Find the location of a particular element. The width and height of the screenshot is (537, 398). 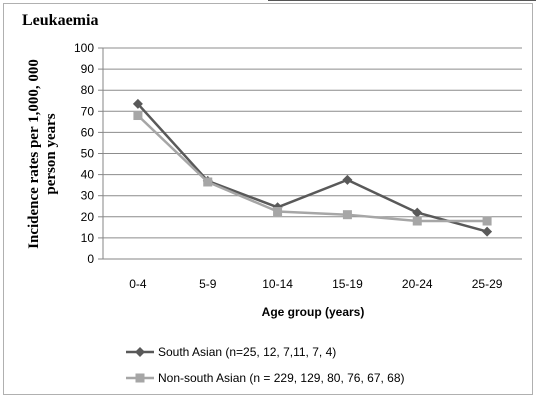

x-axis-ticks: 0-4 5-9 10-14 15-19 20-24 25-29 is located at coordinates (316, 284).